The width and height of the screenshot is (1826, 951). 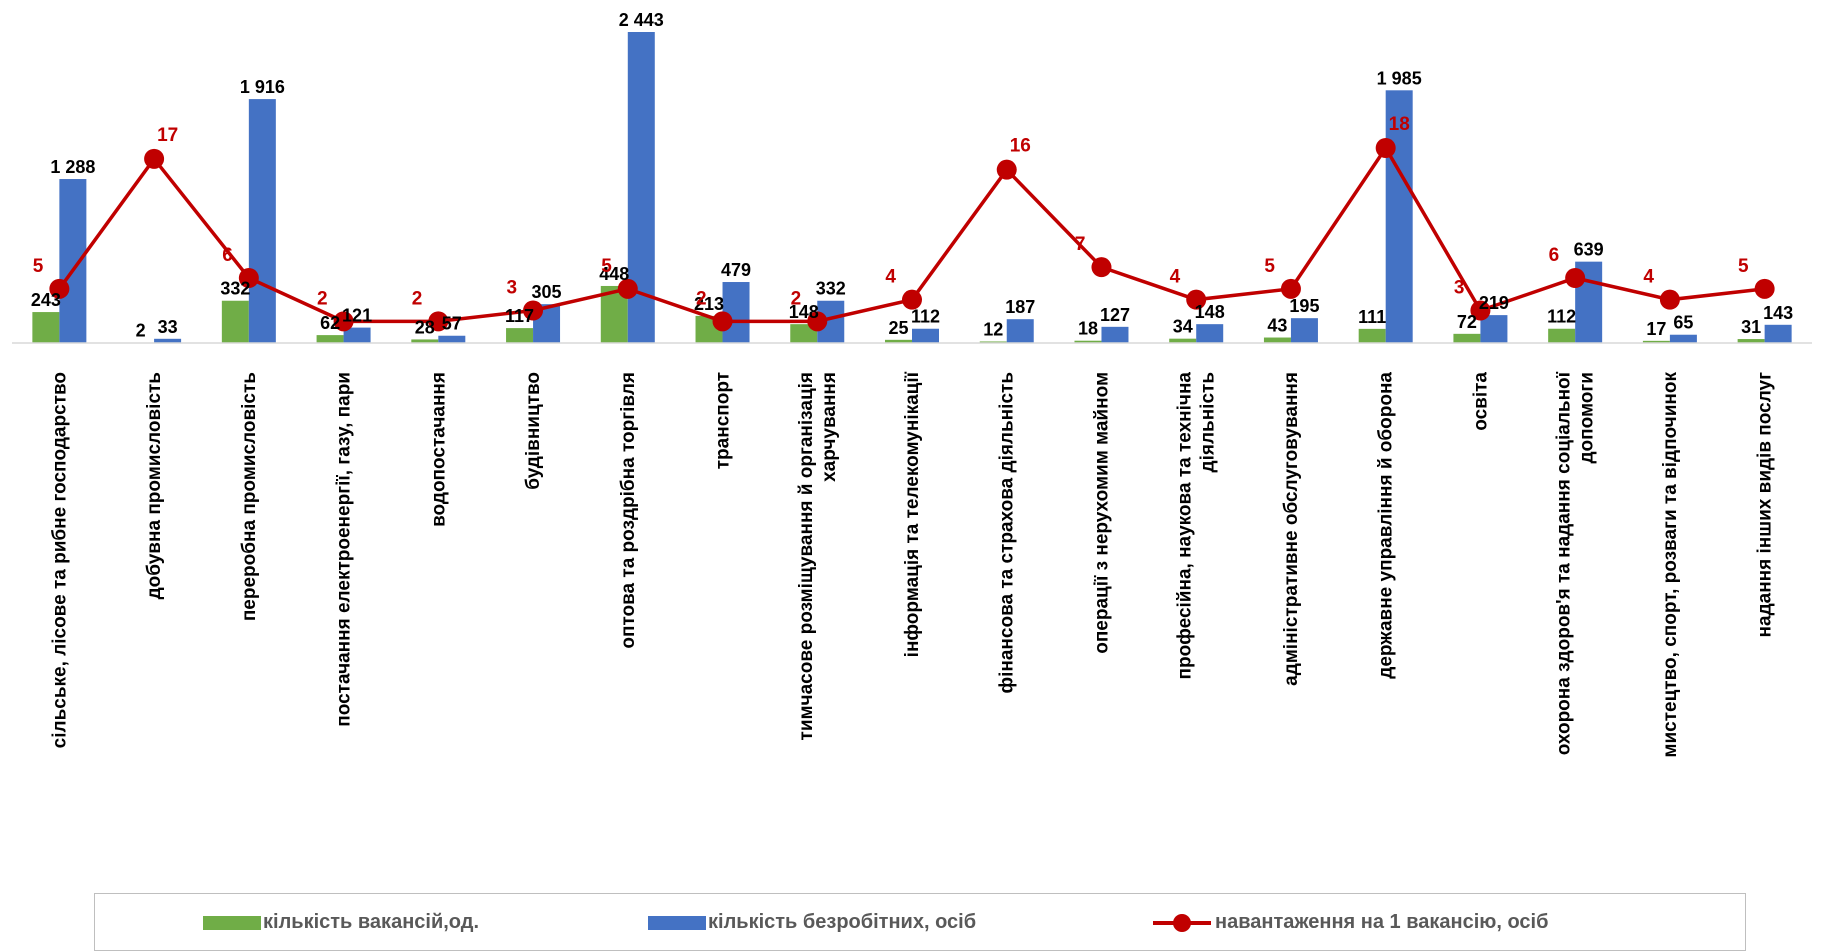 What do you see at coordinates (1589, 250) in the screenshot?
I see `data-label-unemployed: 639` at bounding box center [1589, 250].